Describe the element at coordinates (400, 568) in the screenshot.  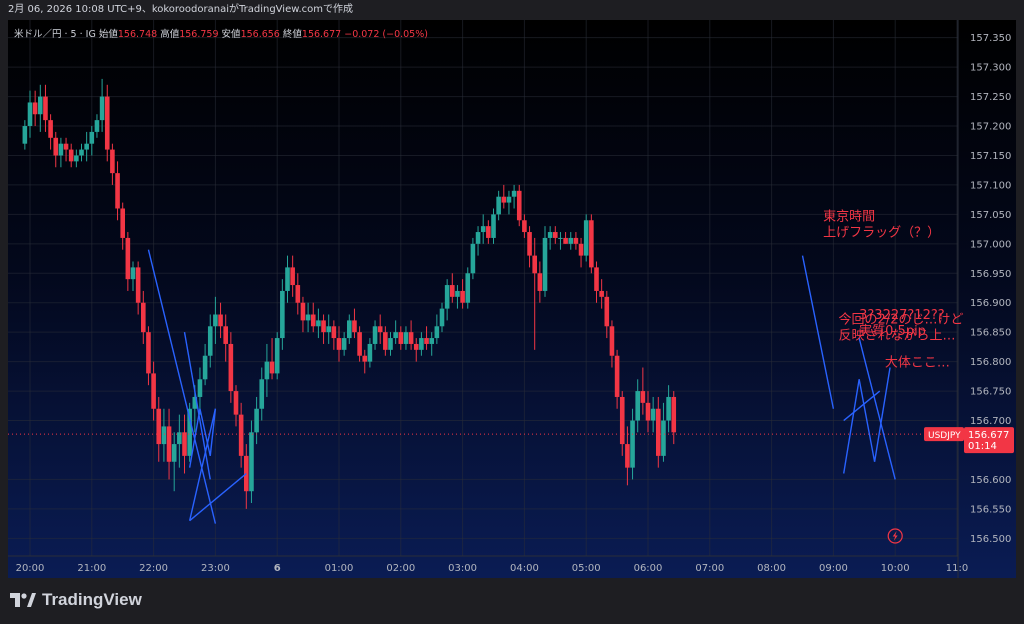
I see `x-tick-label: 02:00` at that location.